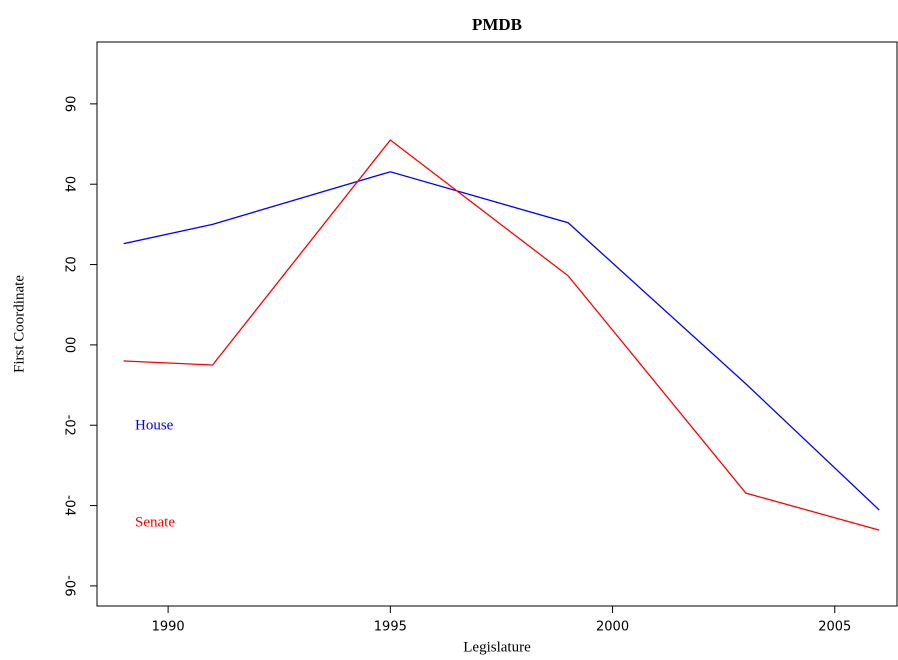  What do you see at coordinates (69, 345) in the screenshot?
I see `y-tick-label: 00` at bounding box center [69, 345].